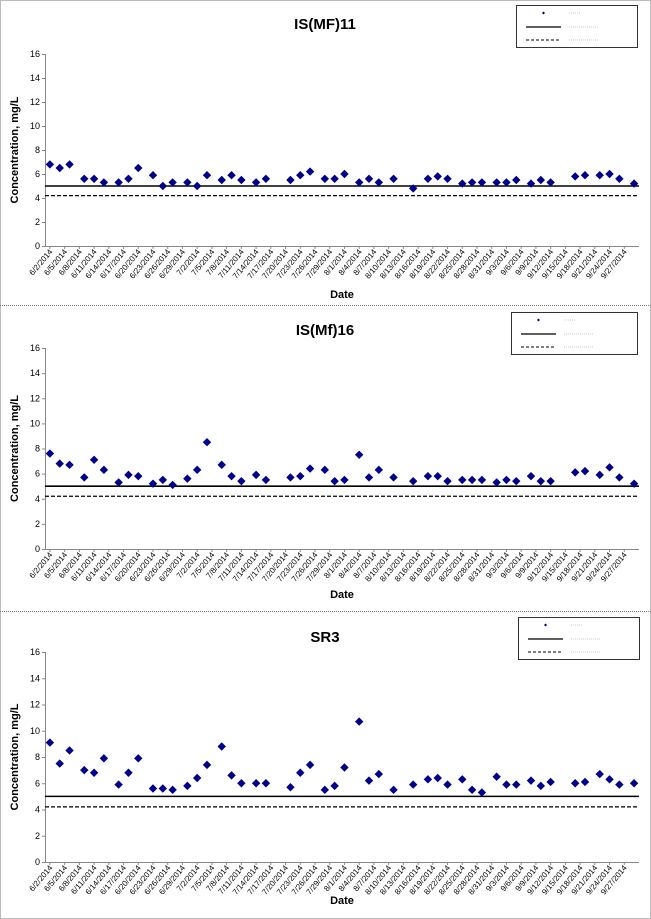 The image size is (651, 919). Describe the element at coordinates (324, 637) in the screenshot. I see `chart-title: SR3` at that location.